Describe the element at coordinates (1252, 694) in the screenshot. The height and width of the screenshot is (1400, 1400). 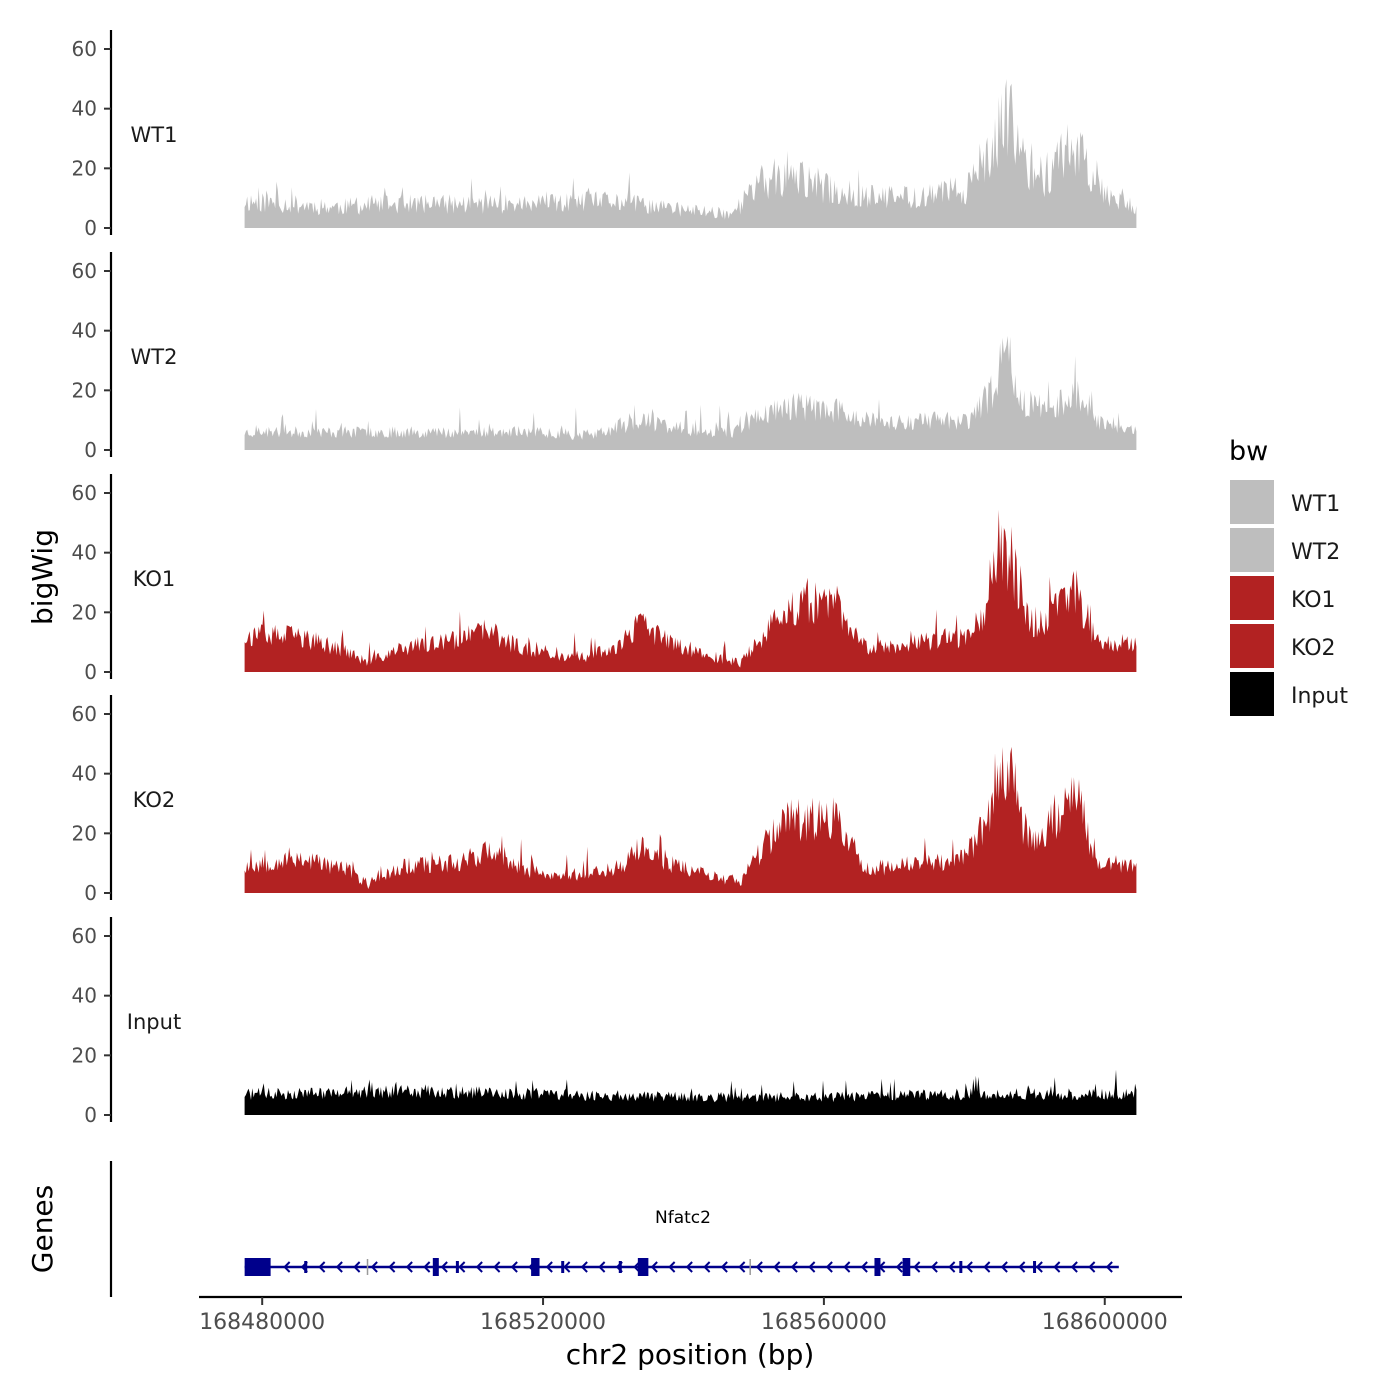
I see `legend-swatch-input` at that location.